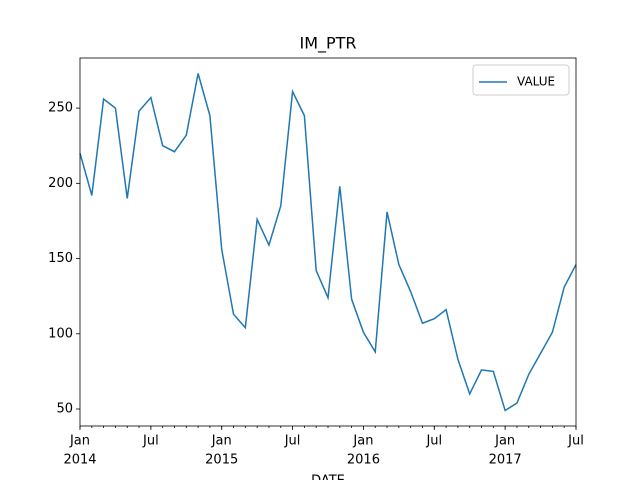 The image size is (640, 480). What do you see at coordinates (60, 258) in the screenshot?
I see `y-tick-label: 150` at bounding box center [60, 258].